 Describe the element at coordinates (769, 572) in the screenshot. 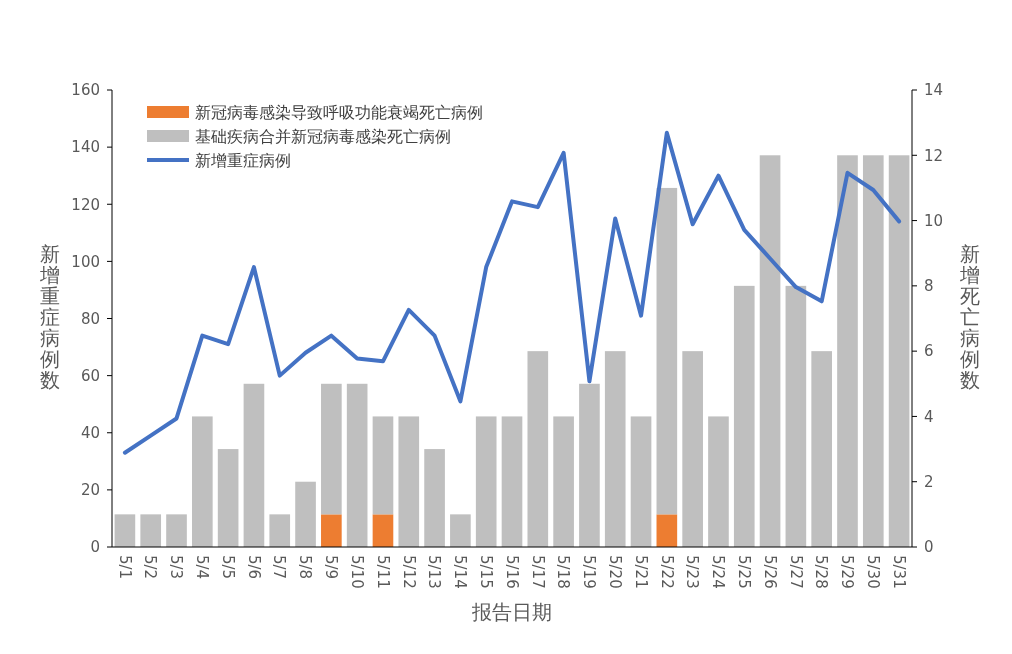

I see `x-tick-label: 5/26` at that location.